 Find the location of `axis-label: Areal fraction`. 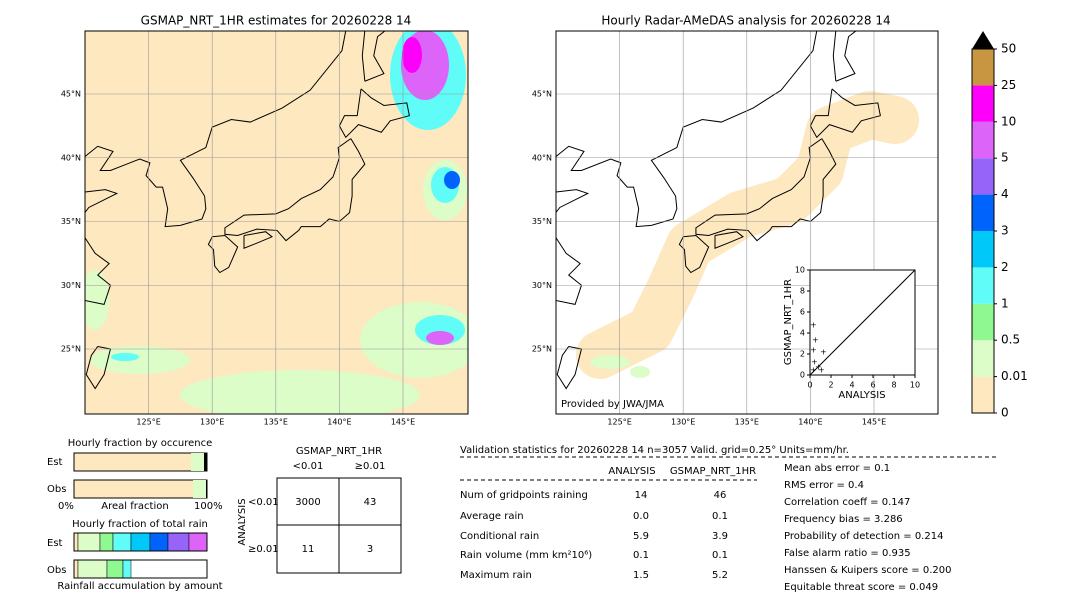

axis-label: Areal fraction is located at coordinates (134, 506).